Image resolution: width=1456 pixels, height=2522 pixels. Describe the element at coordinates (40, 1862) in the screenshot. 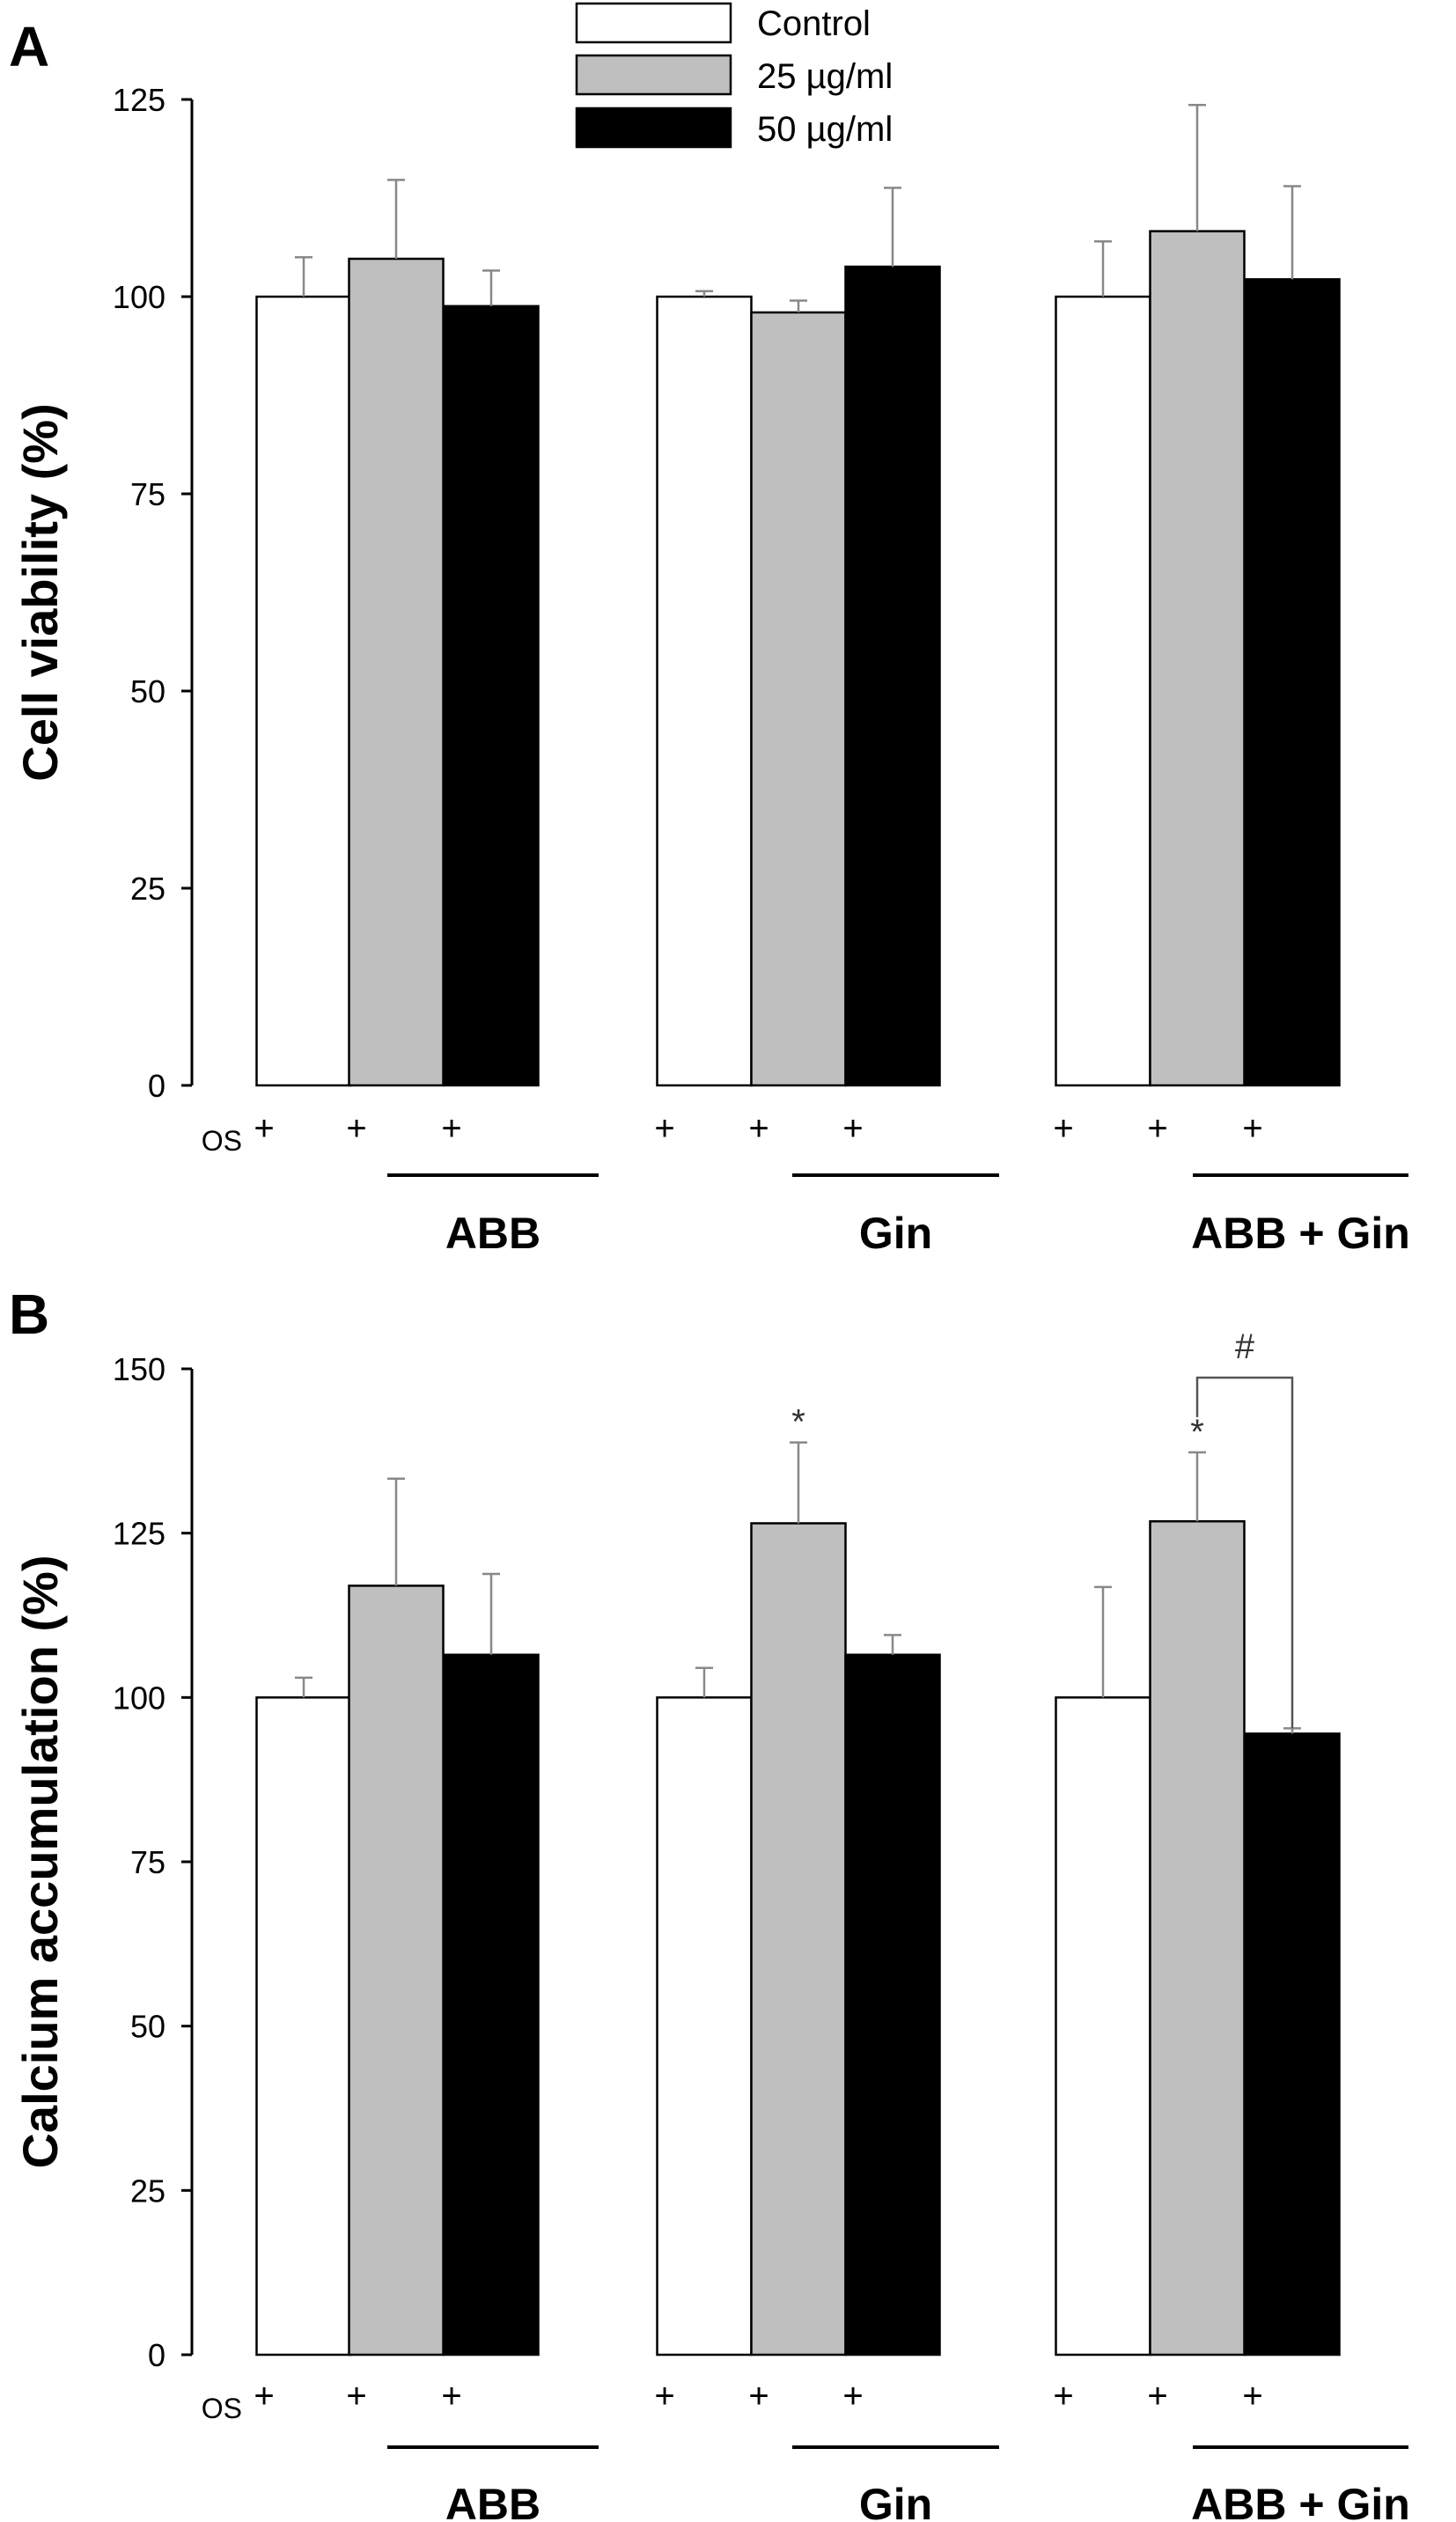

I see `y-axis-label: Calcium accumulation (%)` at that location.